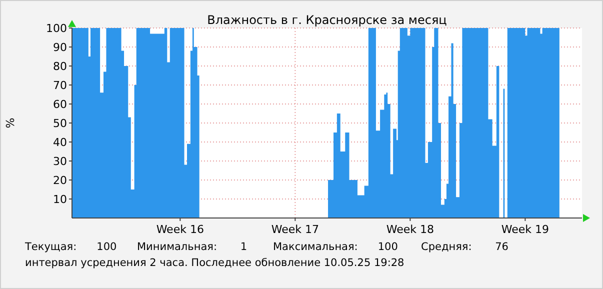  What do you see at coordinates (180, 229) in the screenshot?
I see `x-tick-label: Week 16` at bounding box center [180, 229].